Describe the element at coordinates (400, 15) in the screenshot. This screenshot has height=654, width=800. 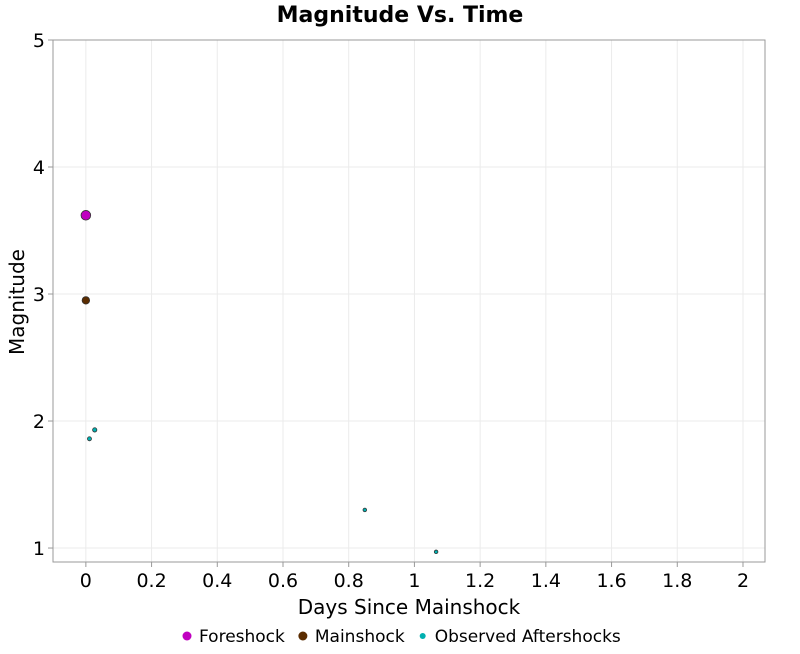
I see `chart-title: Magnitude Vs. Time` at that location.